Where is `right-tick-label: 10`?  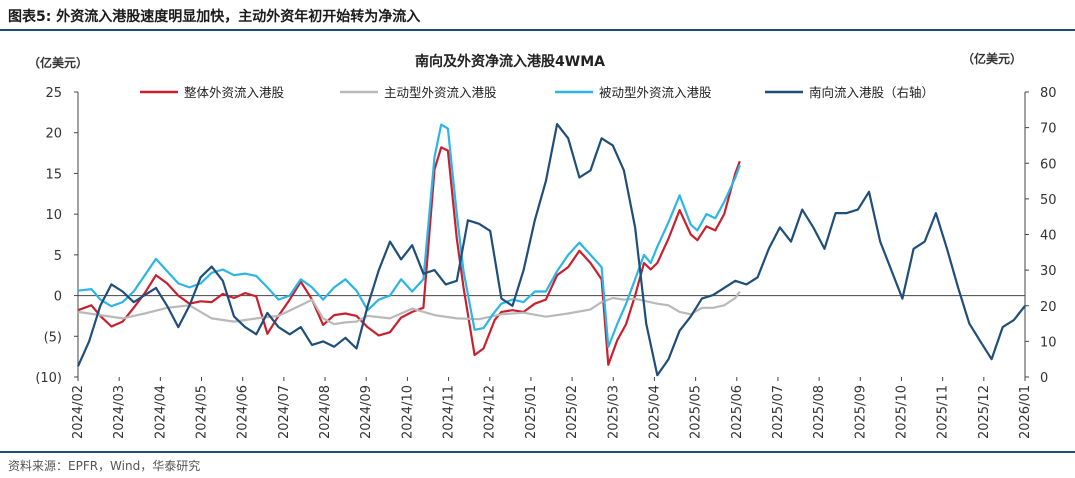
right-tick-label: 10 is located at coordinates (1048, 342).